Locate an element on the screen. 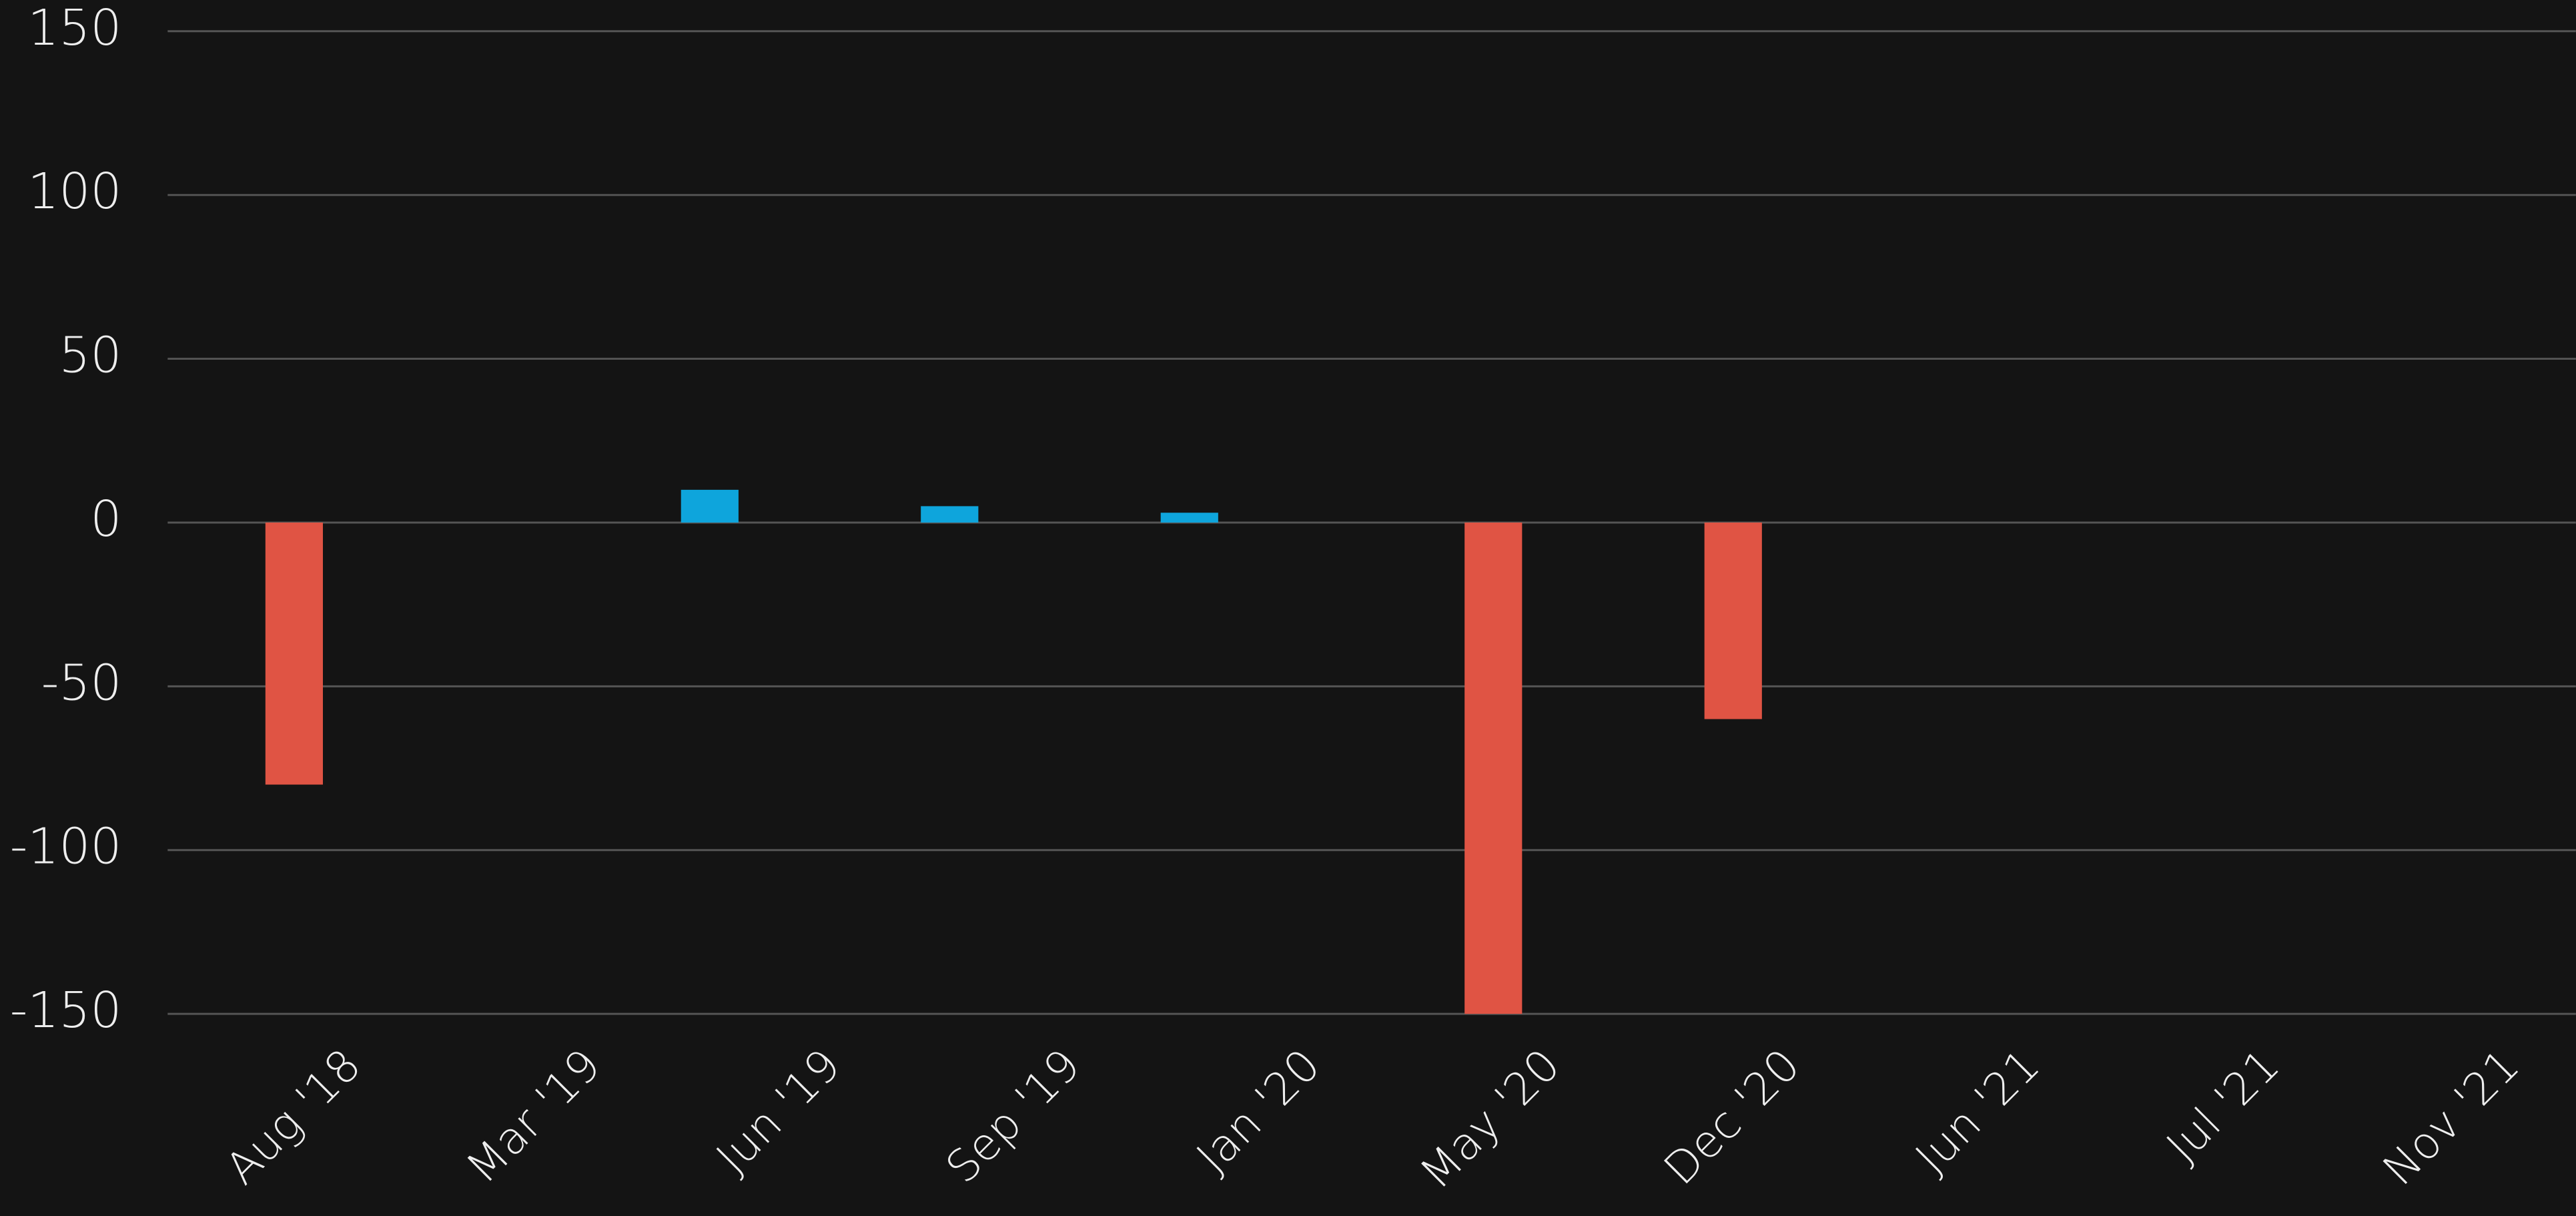 The width and height of the screenshot is (2576, 1216). y-tick-label: 50 is located at coordinates (90, 355).